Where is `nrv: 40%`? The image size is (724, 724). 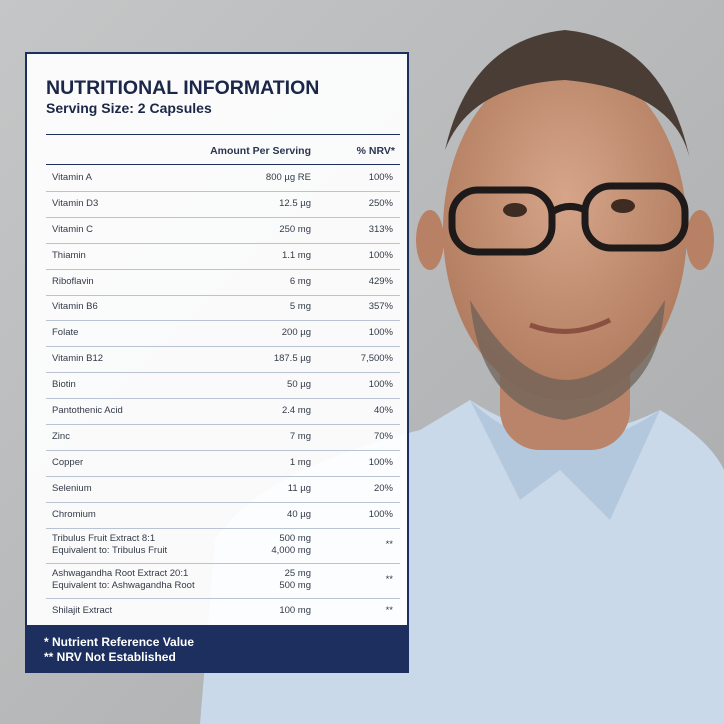 nrv: 40% is located at coordinates (383, 411).